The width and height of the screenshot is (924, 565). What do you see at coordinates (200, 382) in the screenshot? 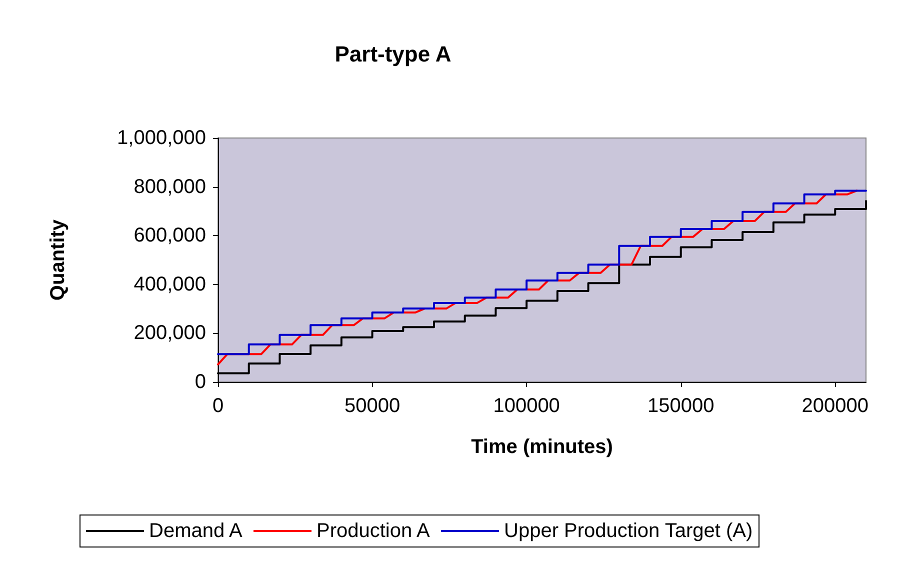
I see `y-tick-label: 0` at bounding box center [200, 382].